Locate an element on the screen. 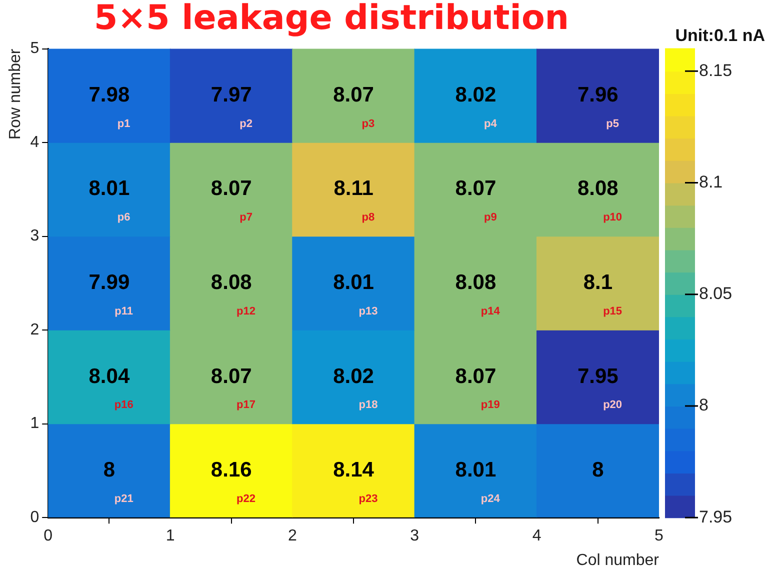 This screenshot has height=574, width=769. annotation: p3 is located at coordinates (368, 124).